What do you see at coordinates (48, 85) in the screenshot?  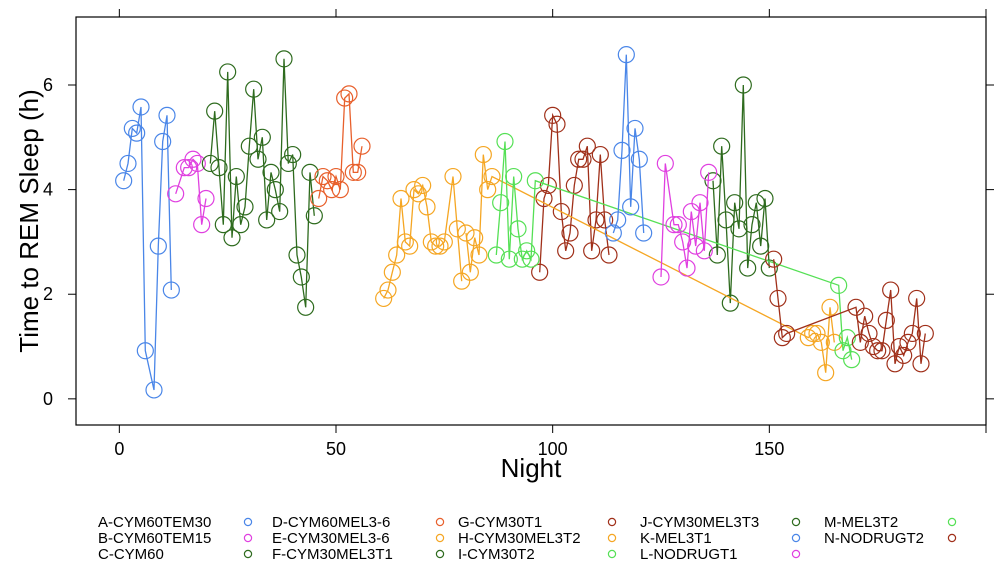 I see `y-tick-label: 6` at bounding box center [48, 85].